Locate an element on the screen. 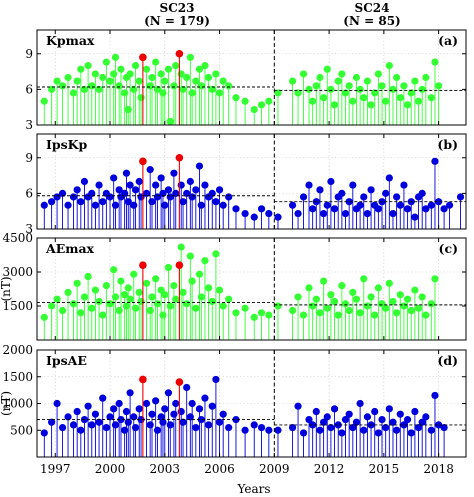 The image size is (474, 497). sc24-label: SC24 is located at coordinates (372, 8).